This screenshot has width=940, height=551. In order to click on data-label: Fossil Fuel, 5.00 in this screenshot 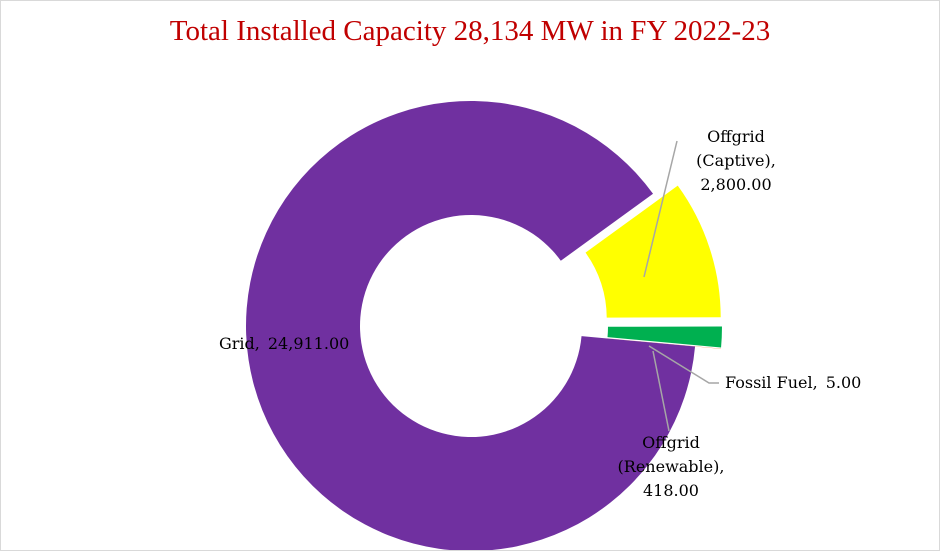, I will do `click(815, 383)`.